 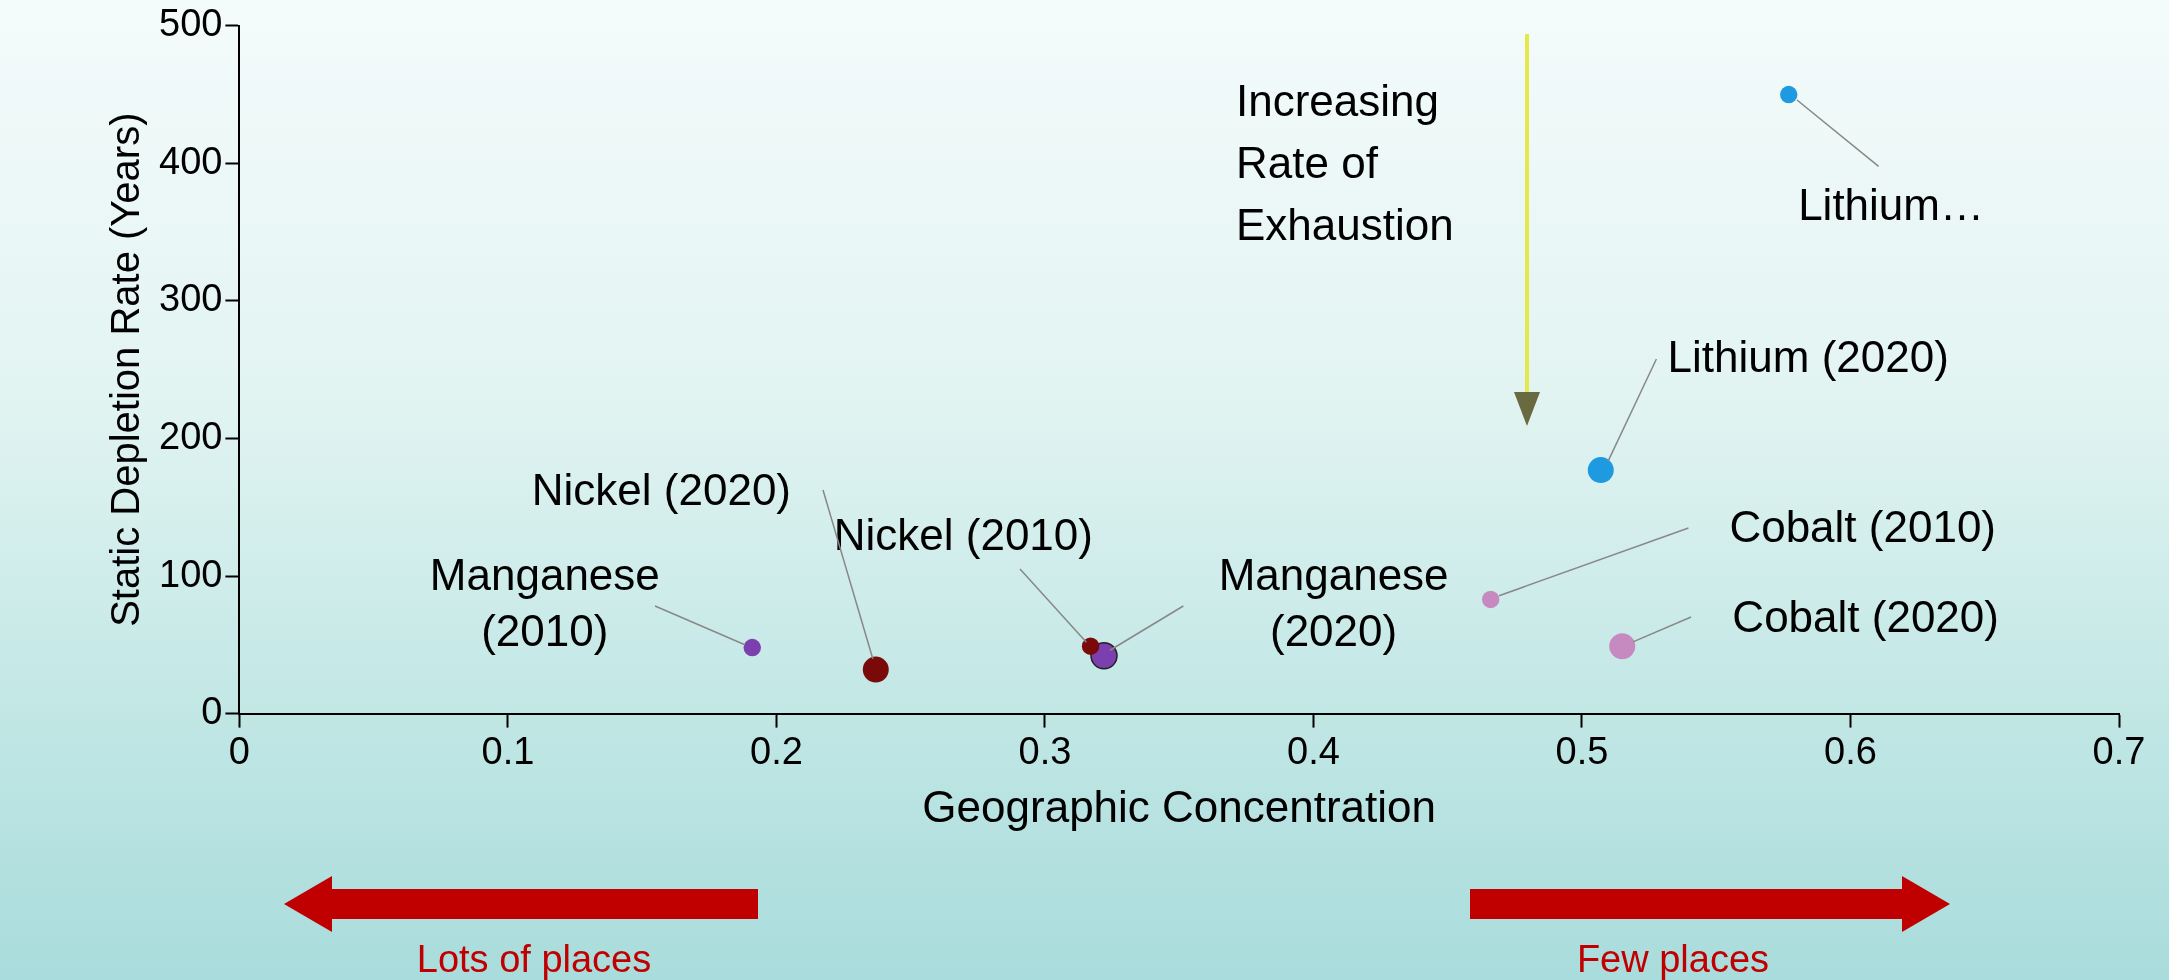 I want to click on y-tick-label: 200, so click(x=191, y=435).